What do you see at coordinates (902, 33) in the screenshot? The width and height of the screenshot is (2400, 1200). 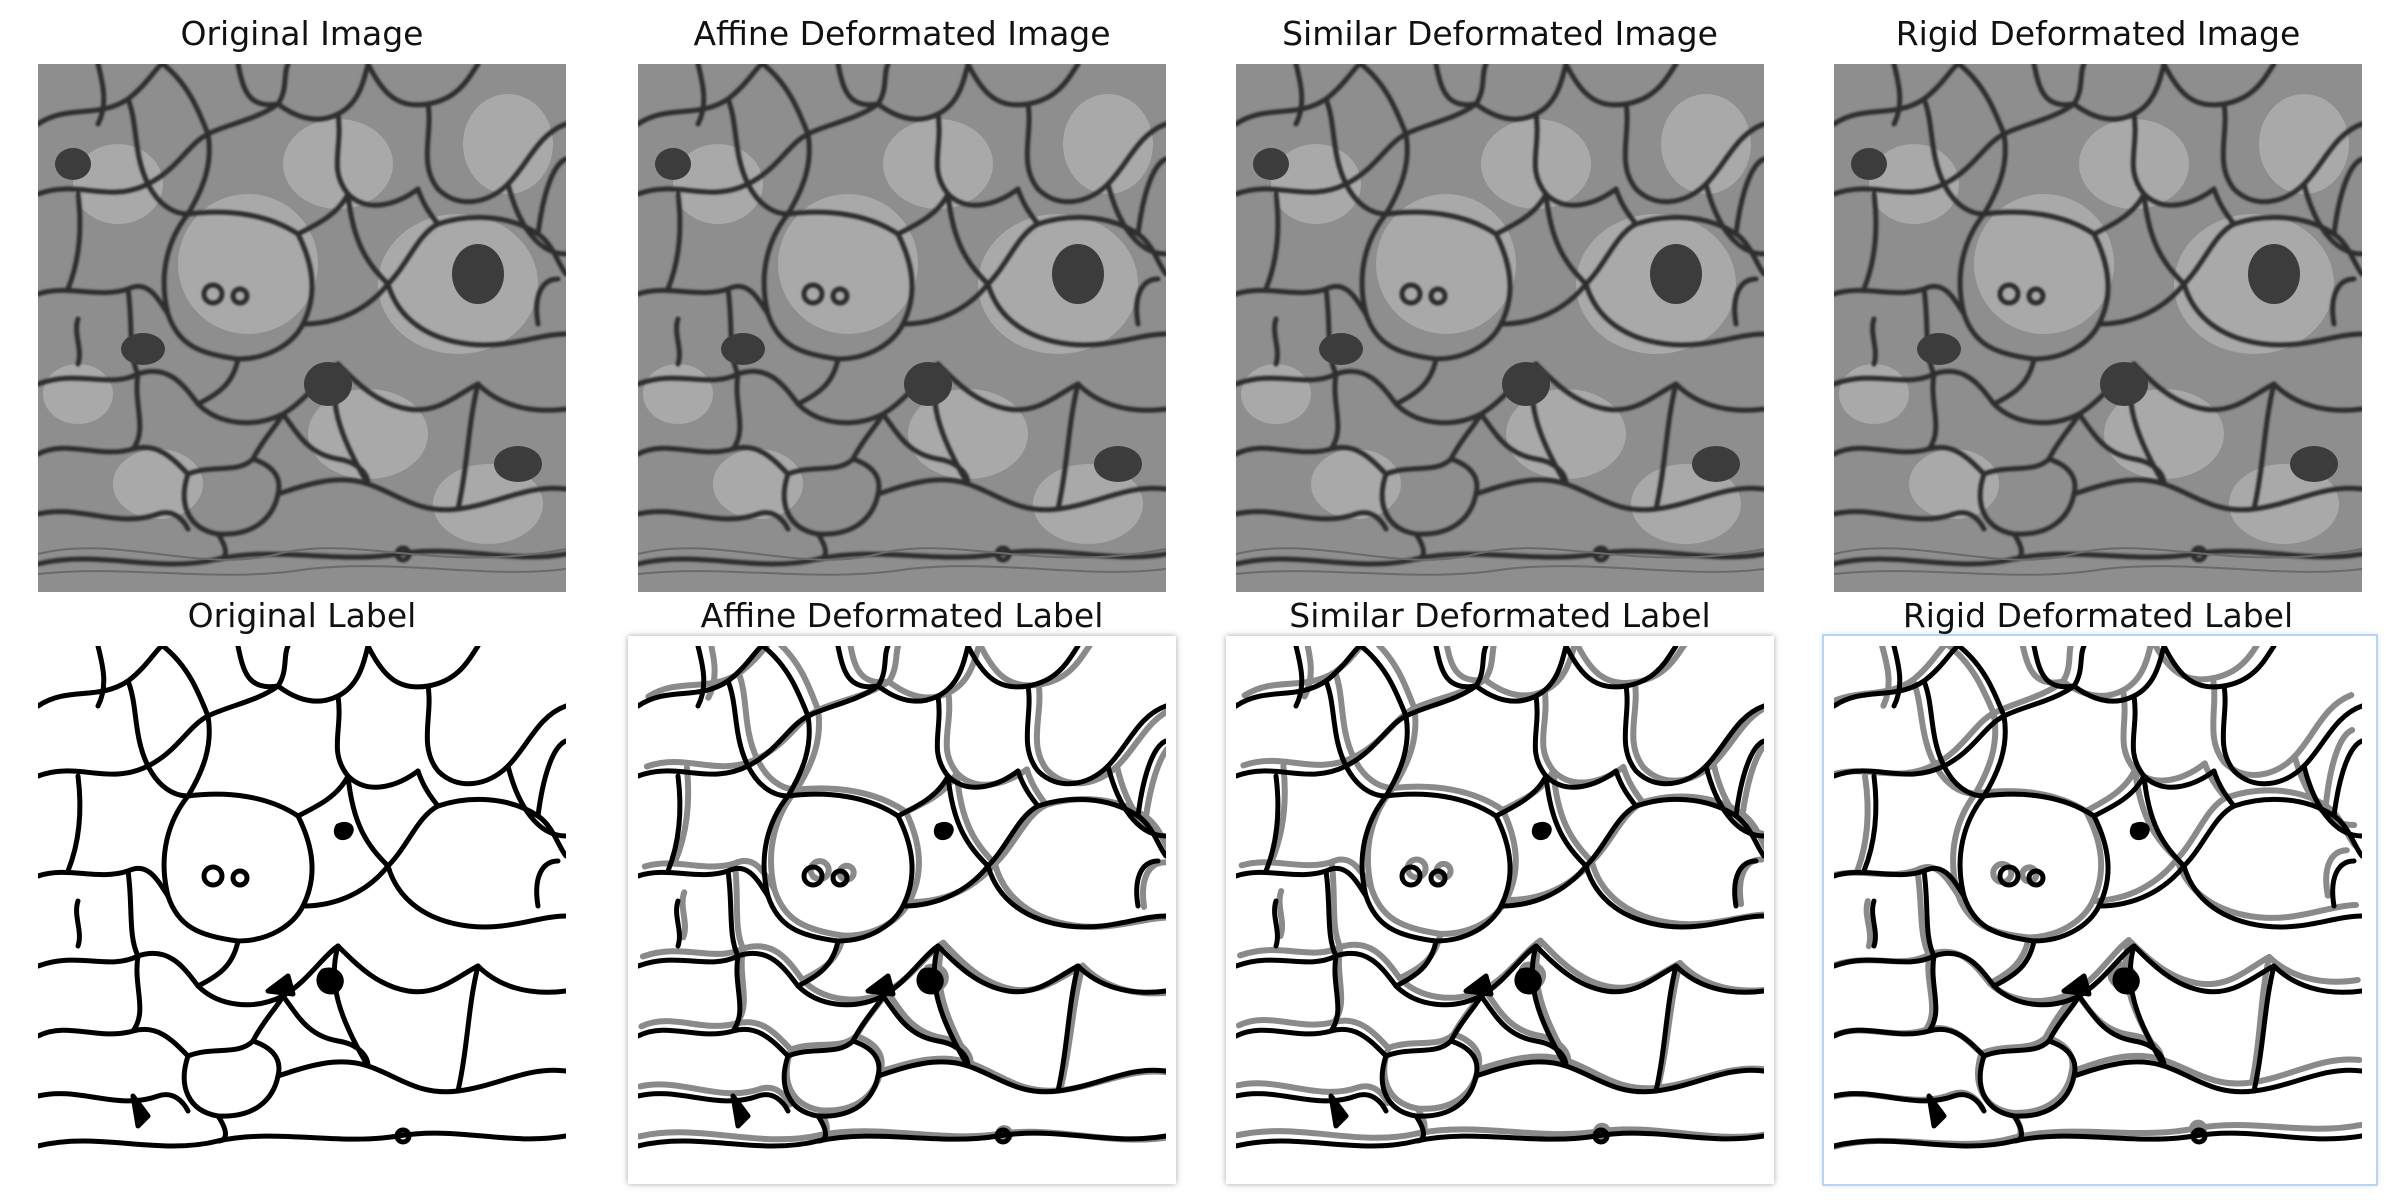 I see `panel-title-affine-image: Affine Deformated Image` at bounding box center [902, 33].